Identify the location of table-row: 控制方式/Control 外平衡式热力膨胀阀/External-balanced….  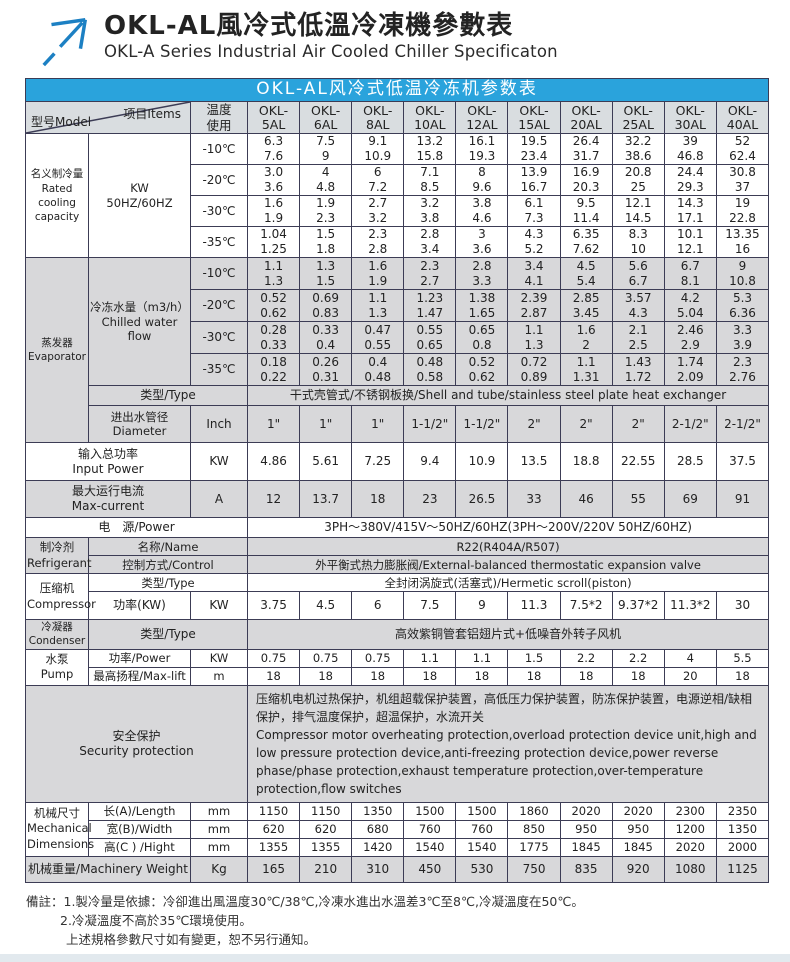
(398, 565).